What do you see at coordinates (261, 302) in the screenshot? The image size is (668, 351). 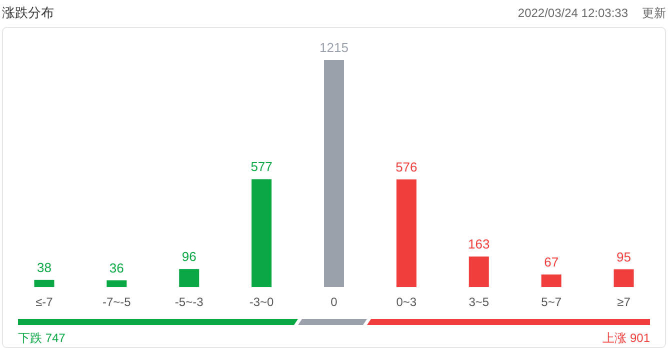 I see `x-tick-label: -3~0` at bounding box center [261, 302].